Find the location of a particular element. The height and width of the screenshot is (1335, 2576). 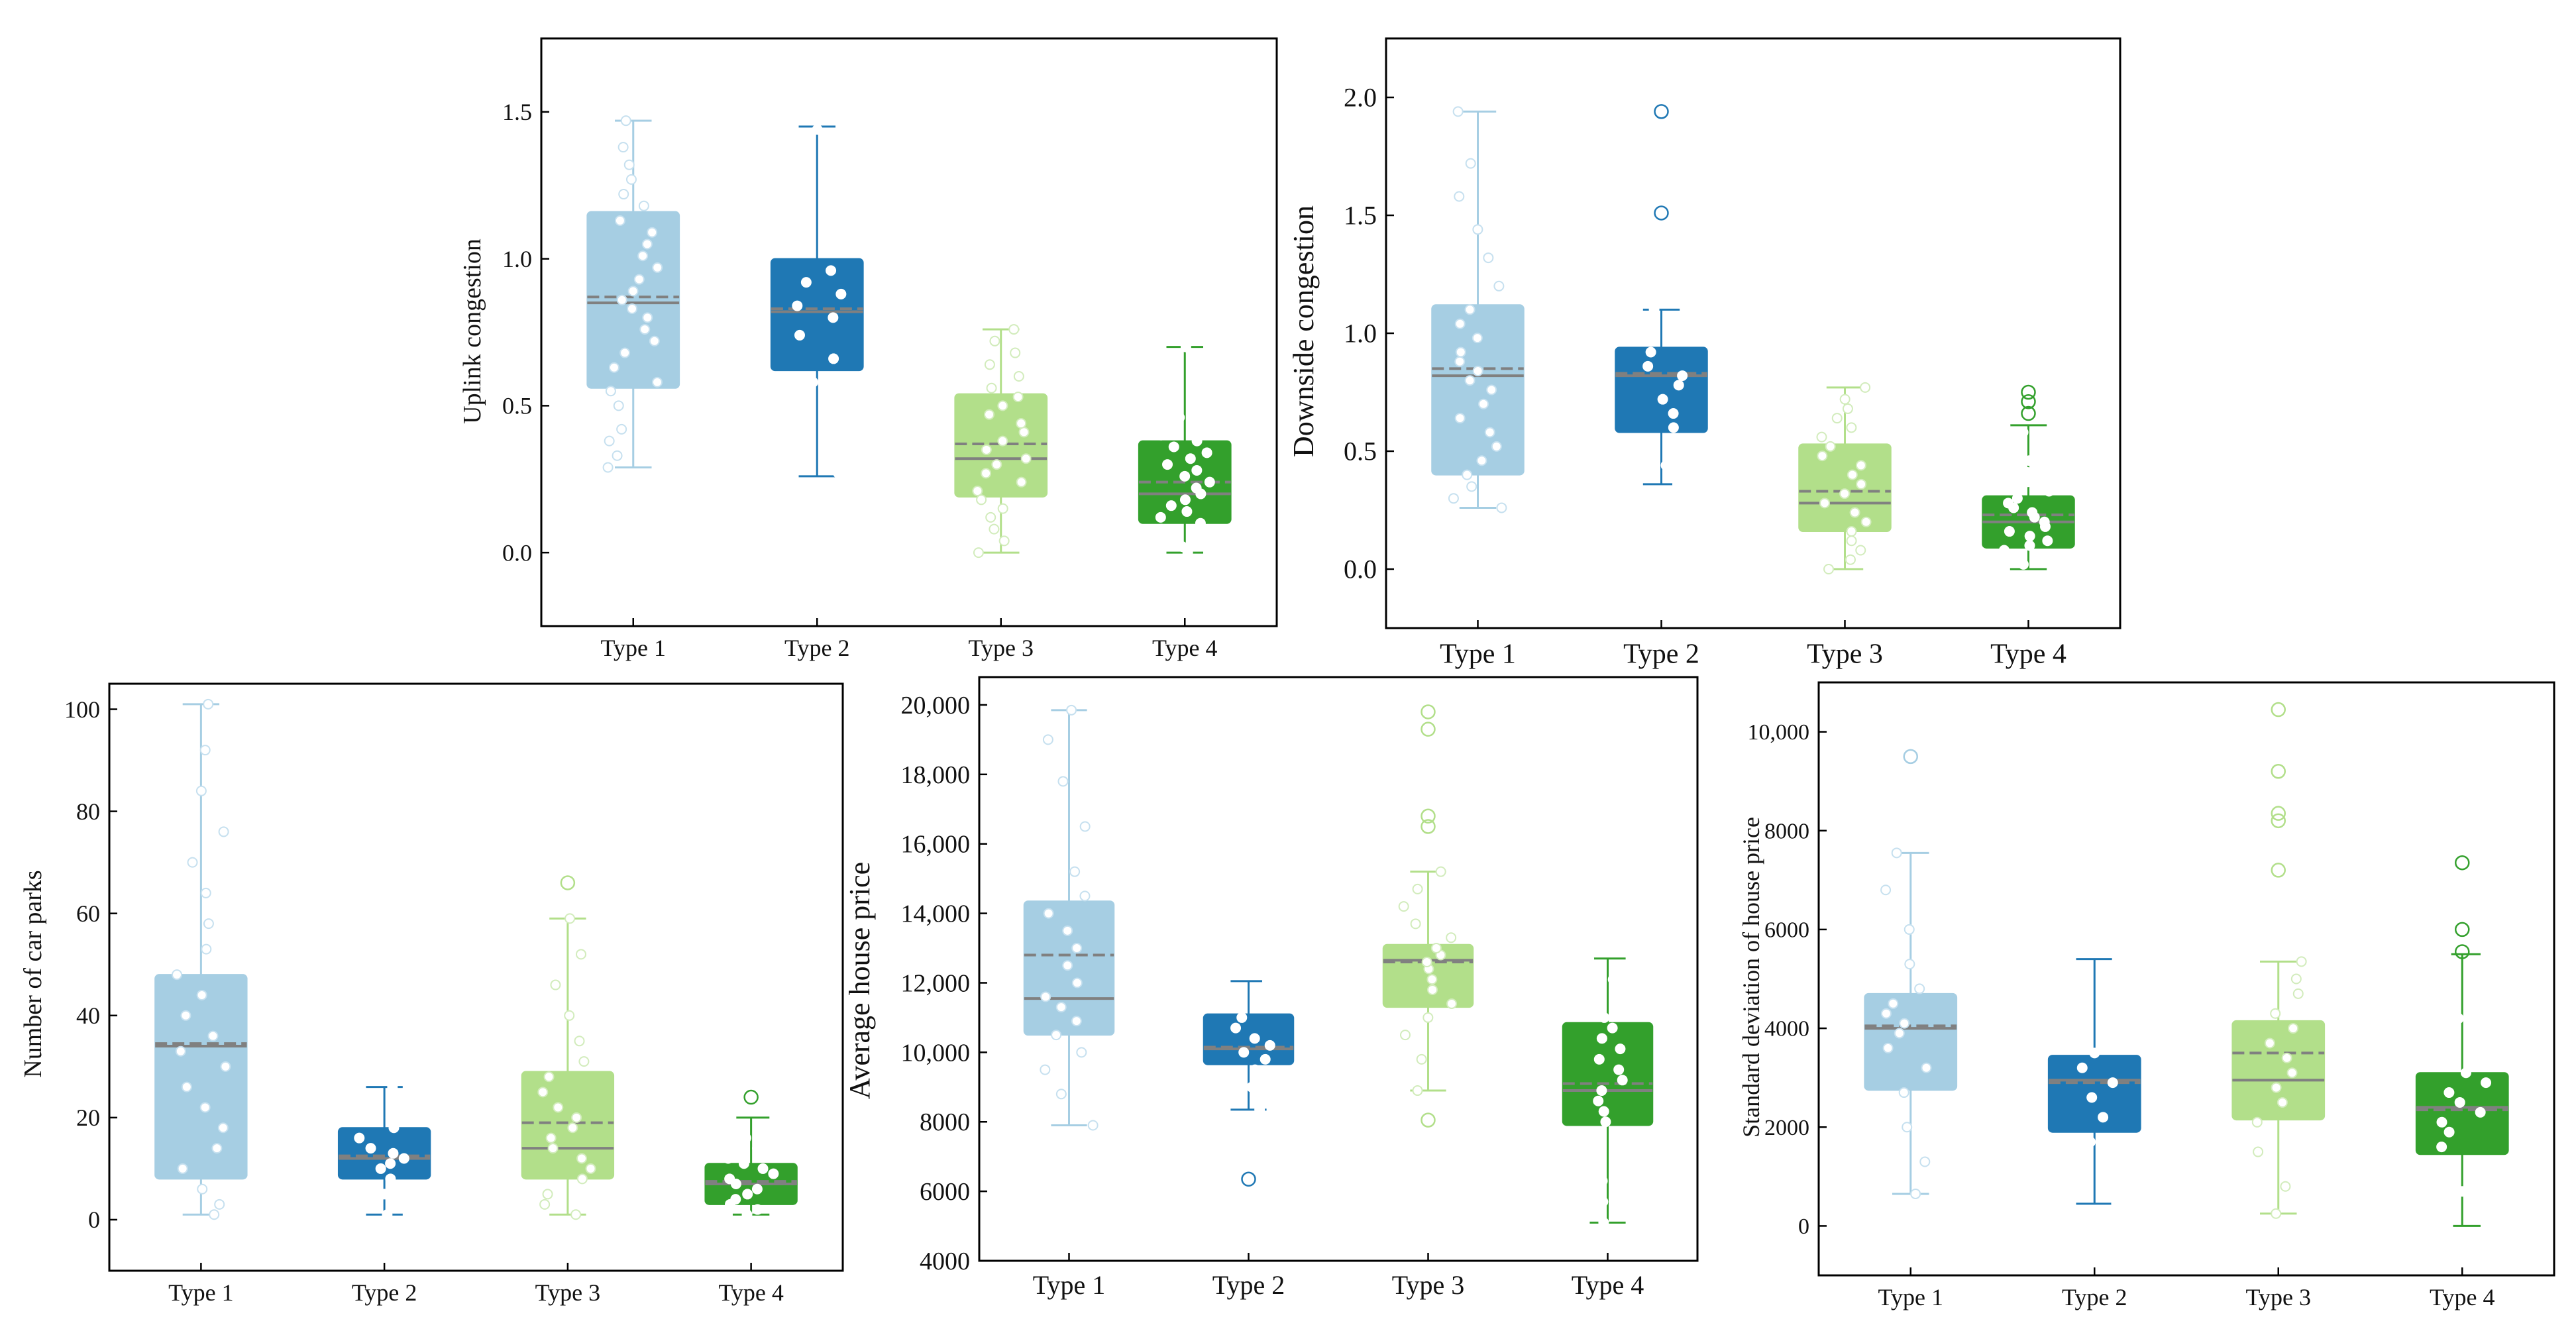

stdprice-box is located at coordinates (1911, 1041).